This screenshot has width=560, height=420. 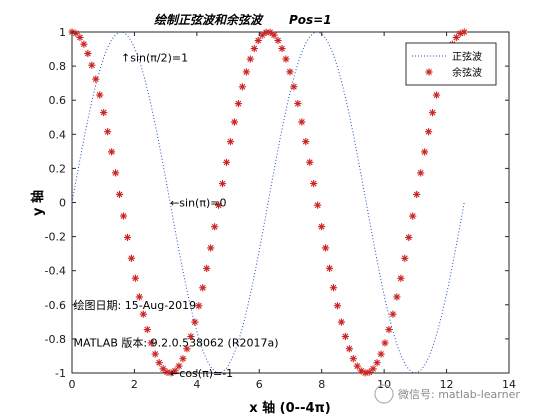 What do you see at coordinates (310, 20) in the screenshot?
I see `chart-title-pos: Pos=1` at bounding box center [310, 20].